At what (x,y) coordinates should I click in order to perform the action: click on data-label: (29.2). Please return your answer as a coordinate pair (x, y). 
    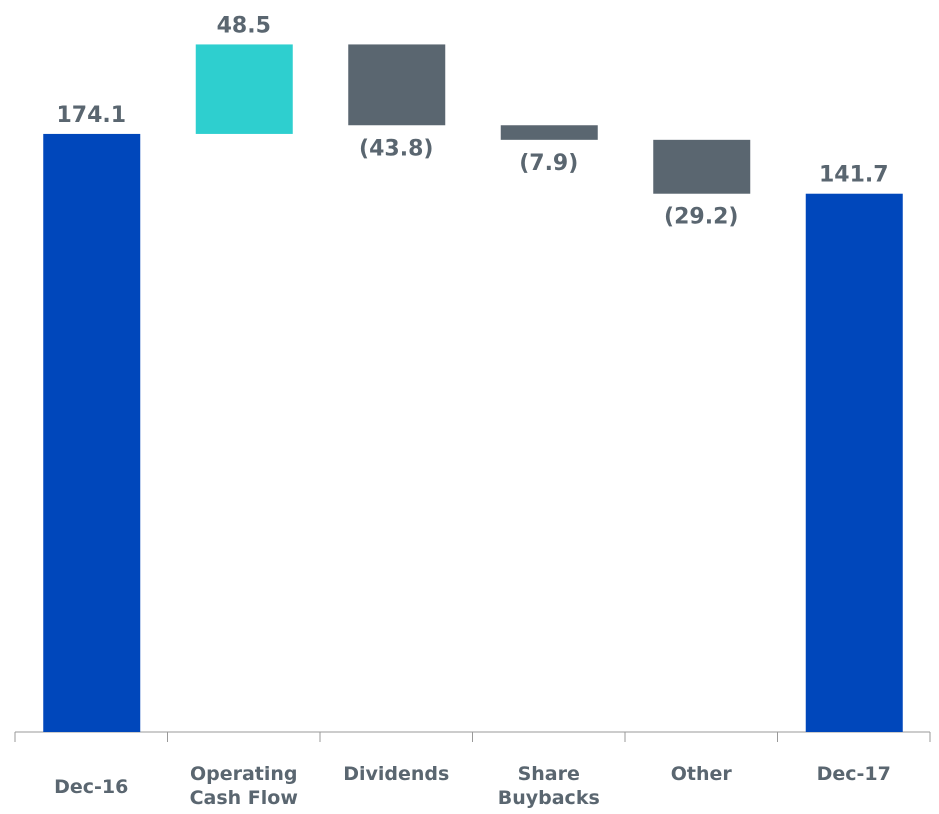
    Looking at the image, I should click on (701, 217).